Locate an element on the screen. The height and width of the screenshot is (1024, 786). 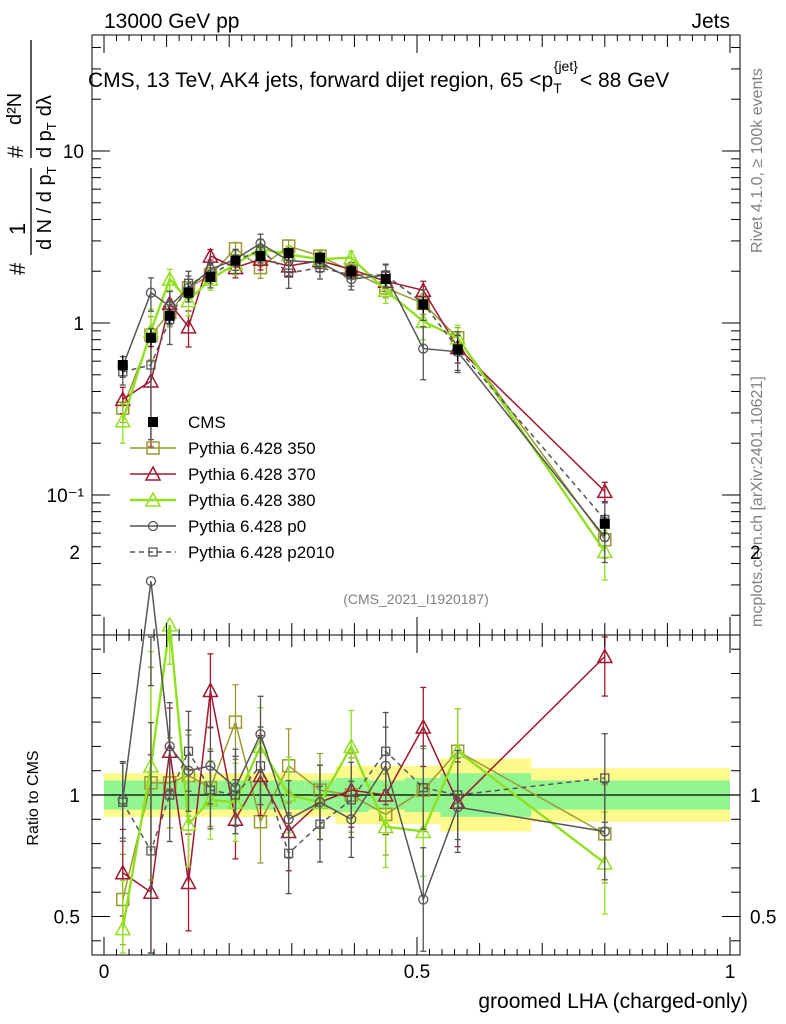
svg-text: d²N is located at coordinates (15, 109).